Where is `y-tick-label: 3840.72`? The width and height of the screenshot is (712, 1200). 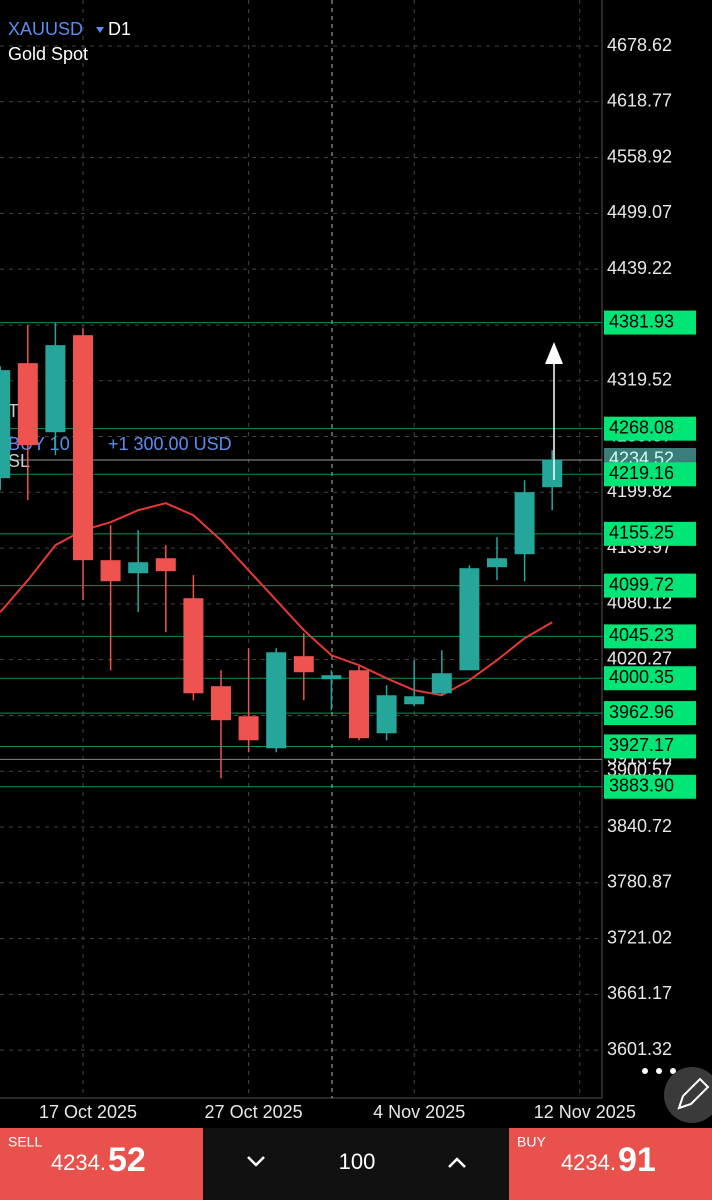
y-tick-label: 3840.72 is located at coordinates (639, 826).